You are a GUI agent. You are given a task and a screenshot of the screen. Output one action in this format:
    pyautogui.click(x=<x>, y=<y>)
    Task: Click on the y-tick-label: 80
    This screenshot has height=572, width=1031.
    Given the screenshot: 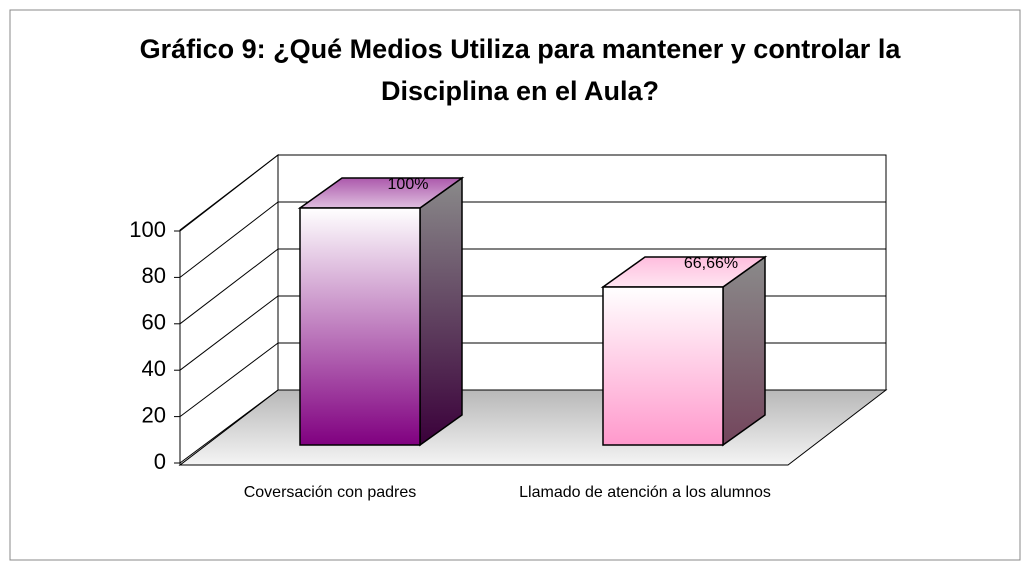 What is the action you would take?
    pyautogui.click(x=154, y=275)
    